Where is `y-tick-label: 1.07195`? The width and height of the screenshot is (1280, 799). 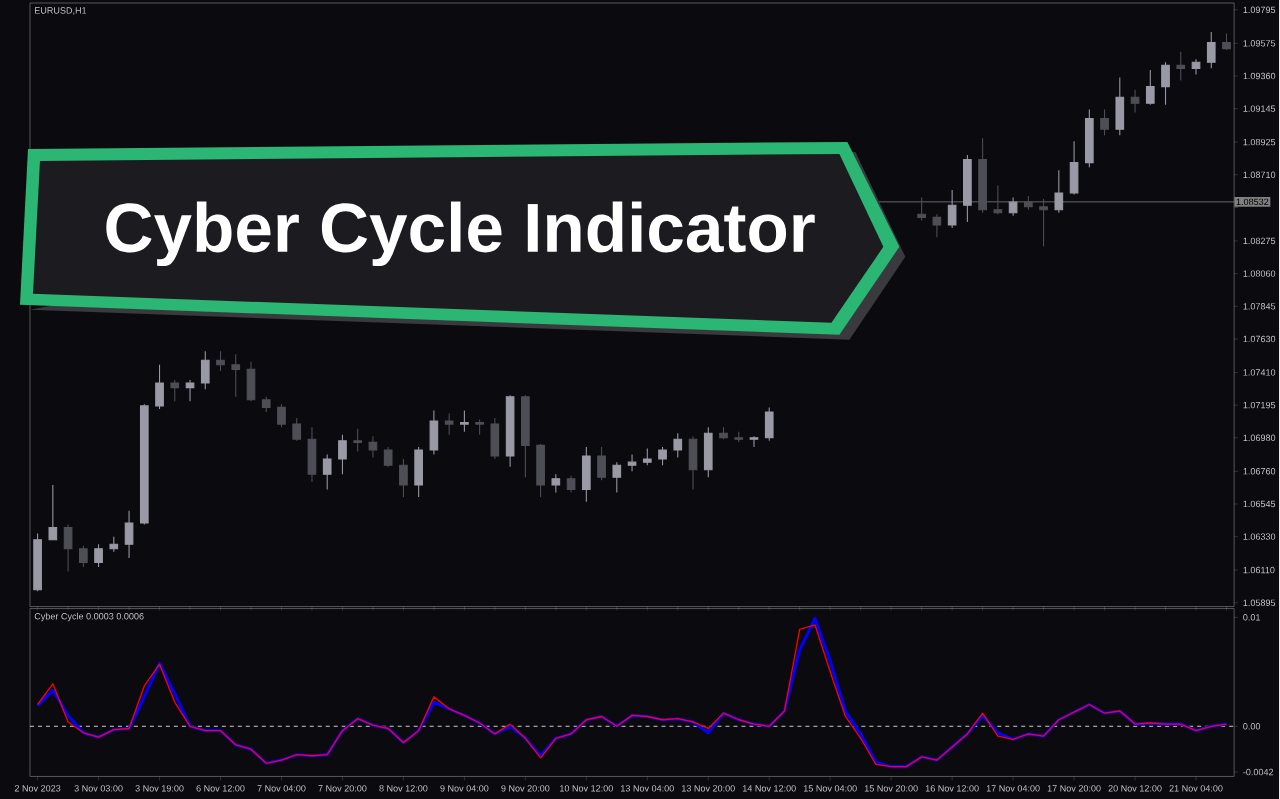
y-tick-label: 1.07195 is located at coordinates (1259, 405).